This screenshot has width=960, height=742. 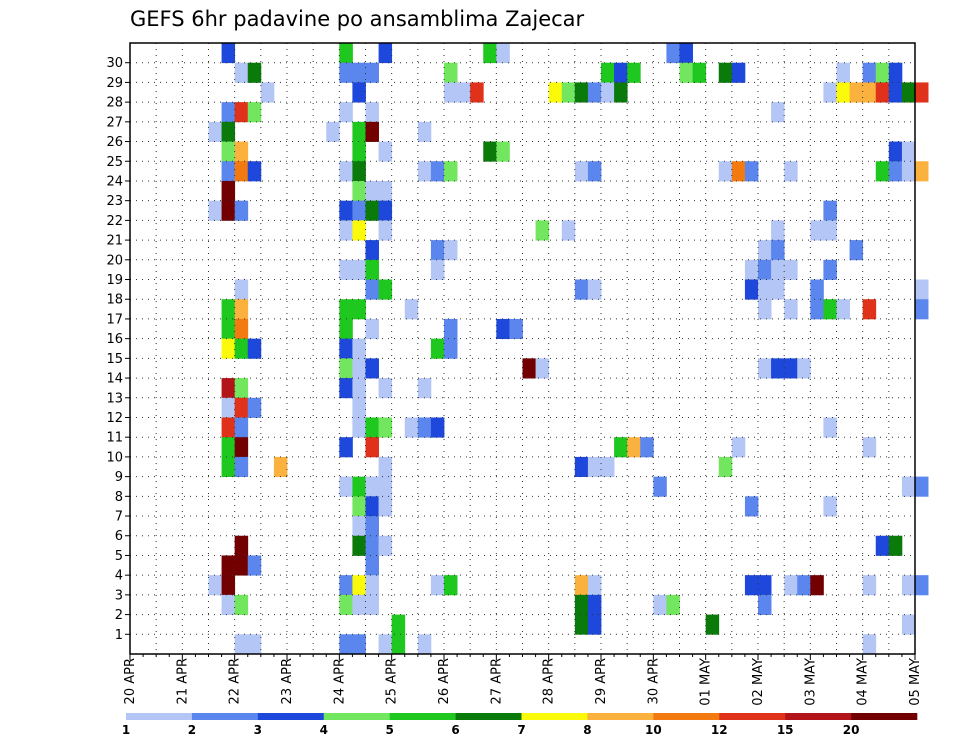 I want to click on y-tick-label: 11, so click(x=114, y=438).